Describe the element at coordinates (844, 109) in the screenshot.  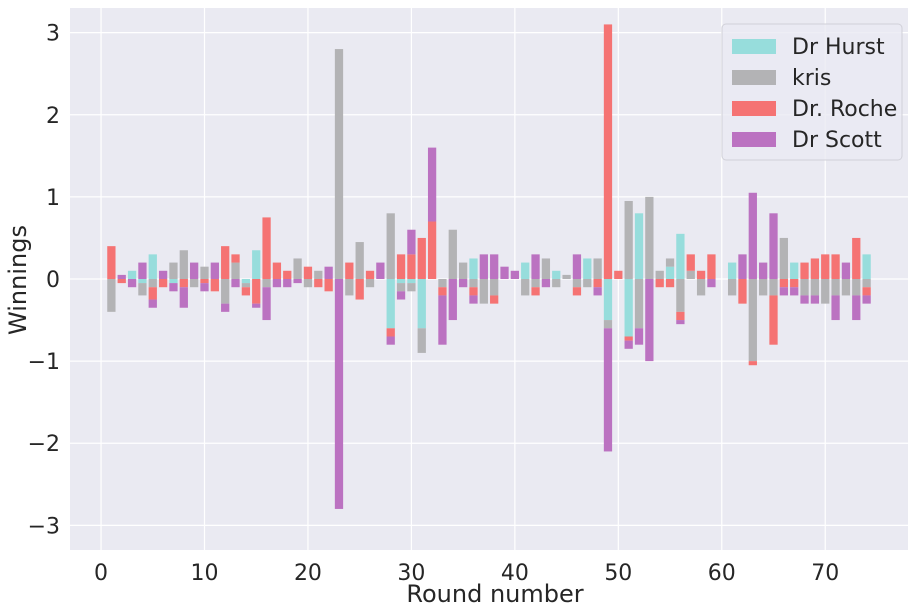
I see `legend-entry: Dr. Roche` at that location.